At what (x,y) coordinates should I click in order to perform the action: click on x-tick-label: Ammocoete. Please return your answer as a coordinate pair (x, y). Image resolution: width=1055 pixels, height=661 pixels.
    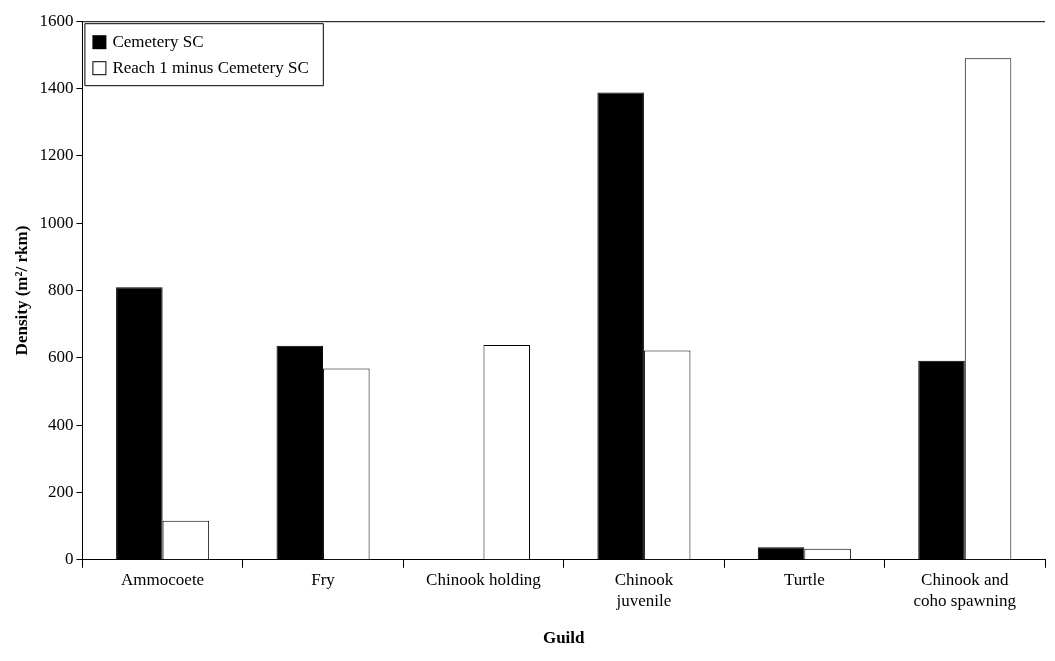
    Looking at the image, I should click on (163, 580).